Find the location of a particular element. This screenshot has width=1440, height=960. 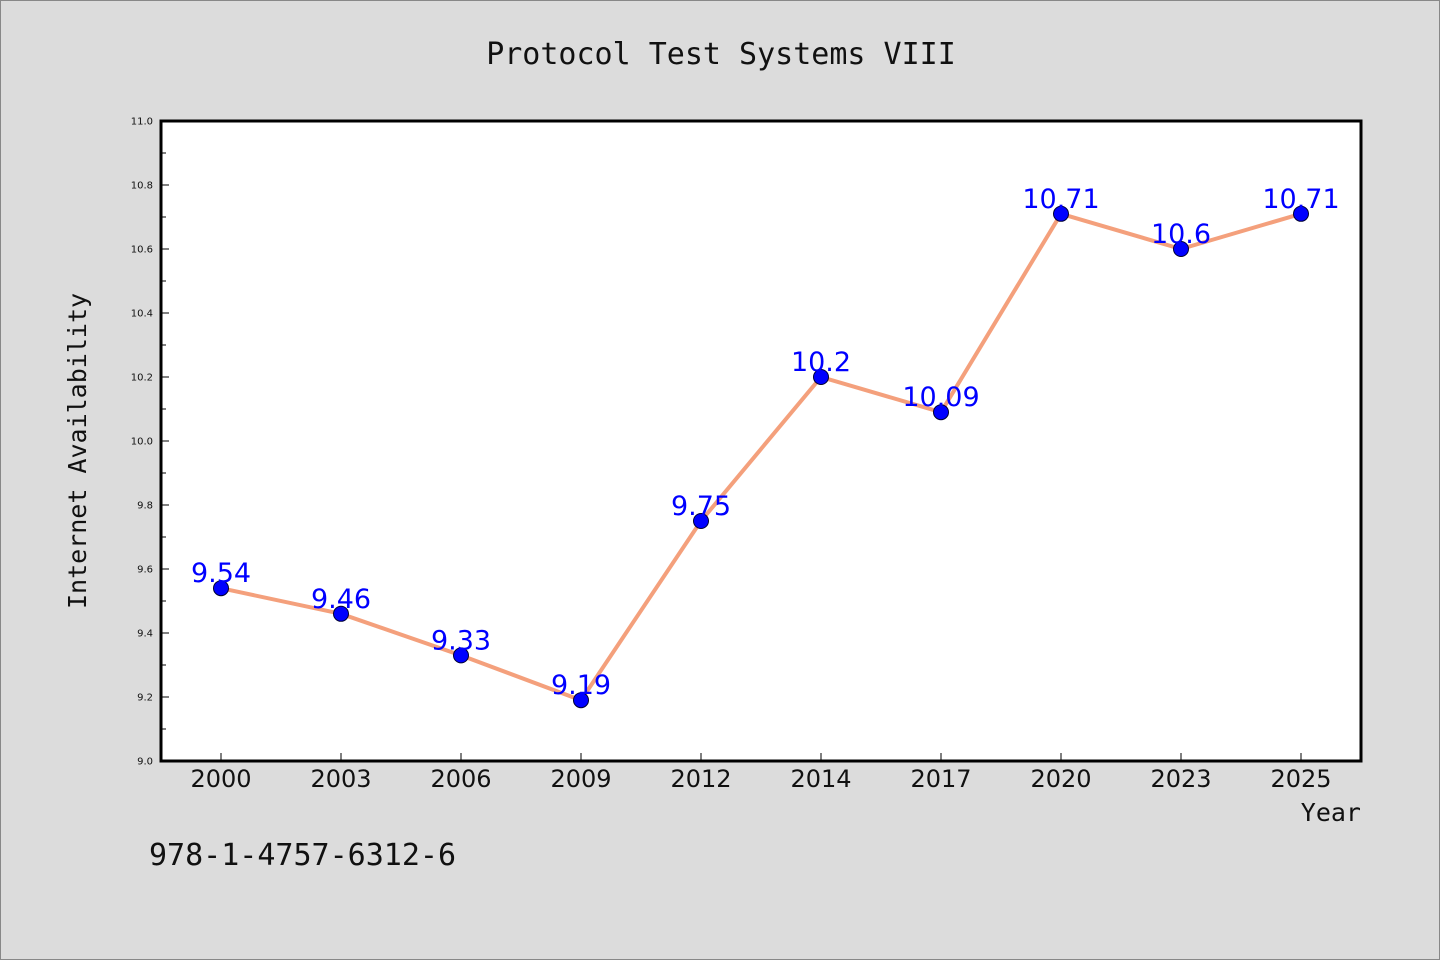

y-axis-label: Internet Availability is located at coordinates (77, 451).